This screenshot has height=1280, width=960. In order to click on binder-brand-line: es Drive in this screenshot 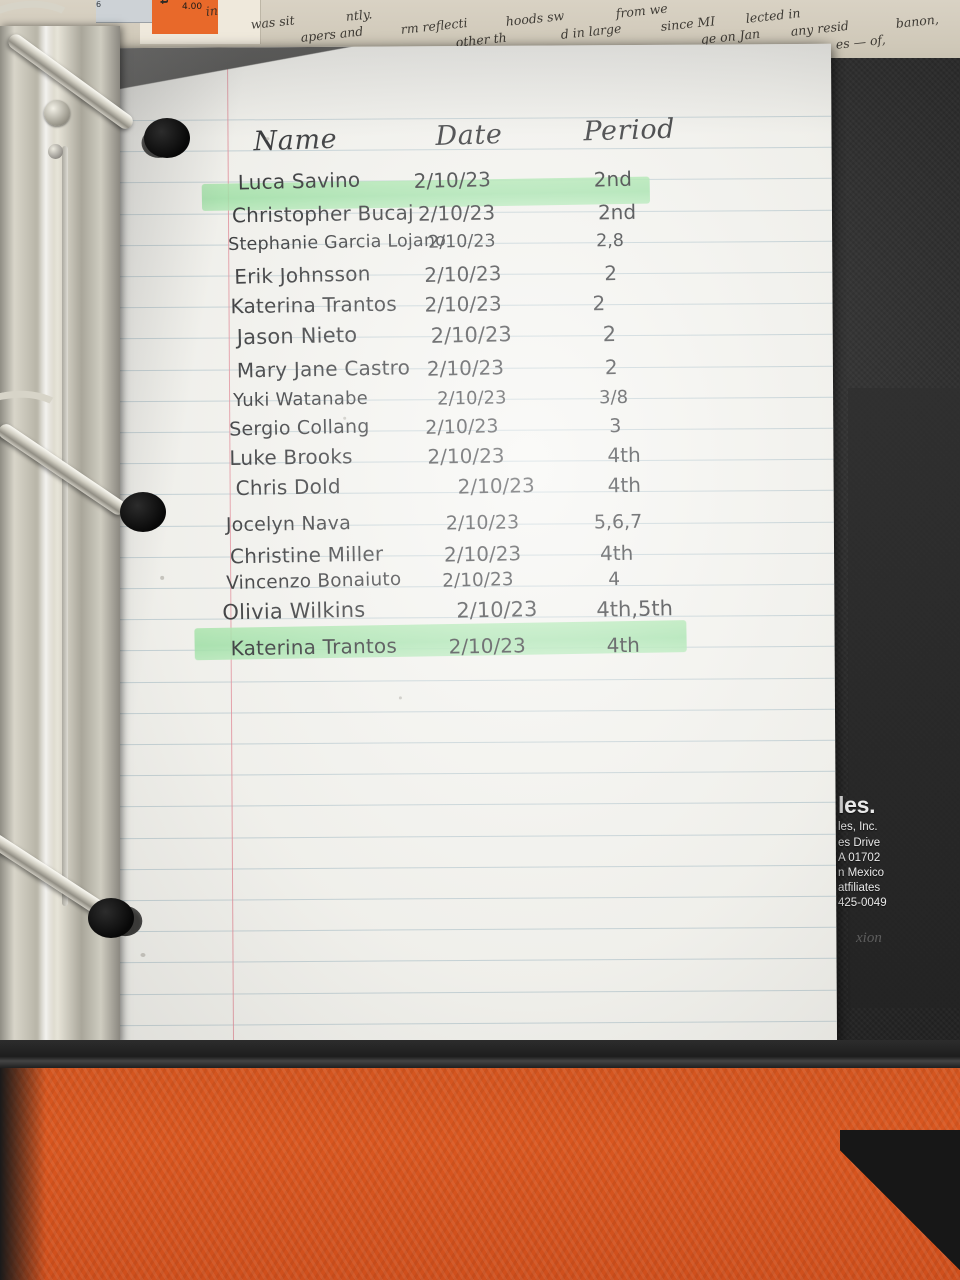, I will do `click(859, 842)`.